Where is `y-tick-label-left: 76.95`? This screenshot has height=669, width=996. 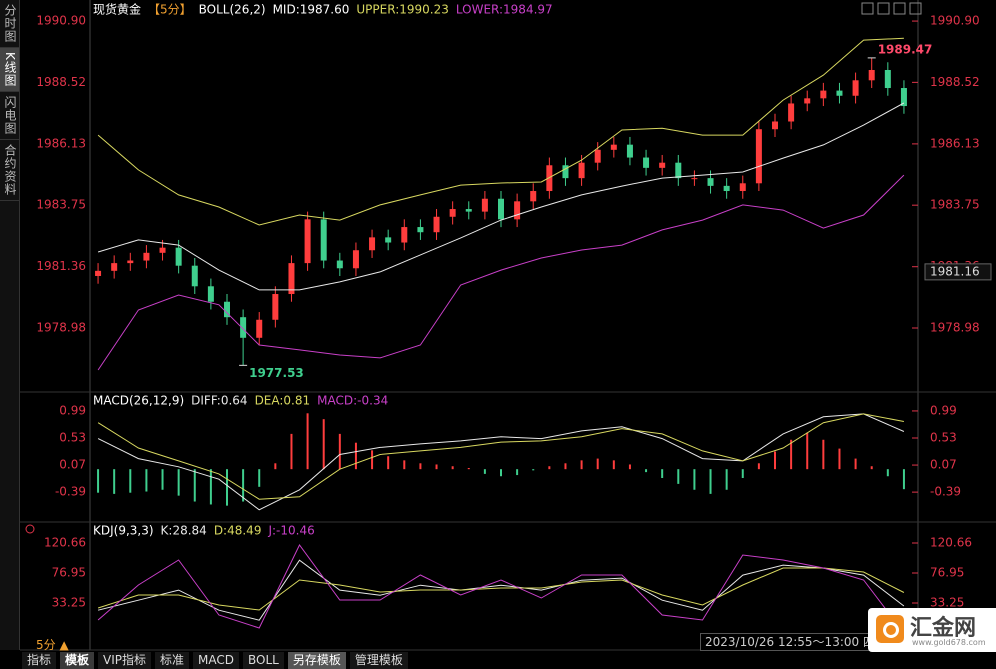 y-tick-label-left: 76.95 is located at coordinates (69, 573).